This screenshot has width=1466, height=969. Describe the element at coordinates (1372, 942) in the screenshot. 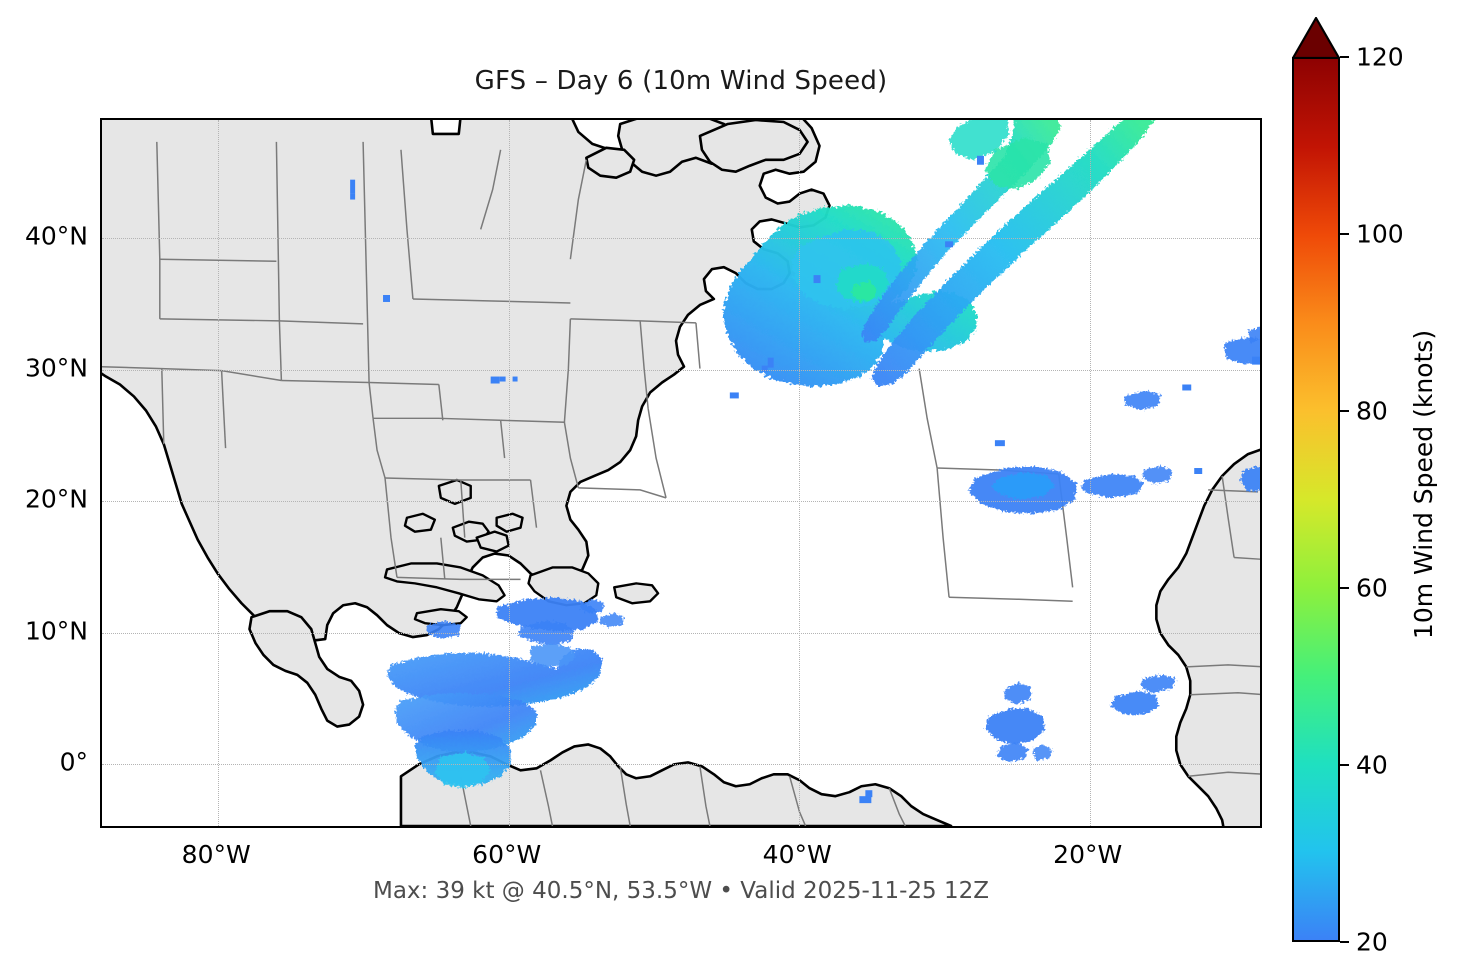

I see `colorbar-label-20: 20` at that location.